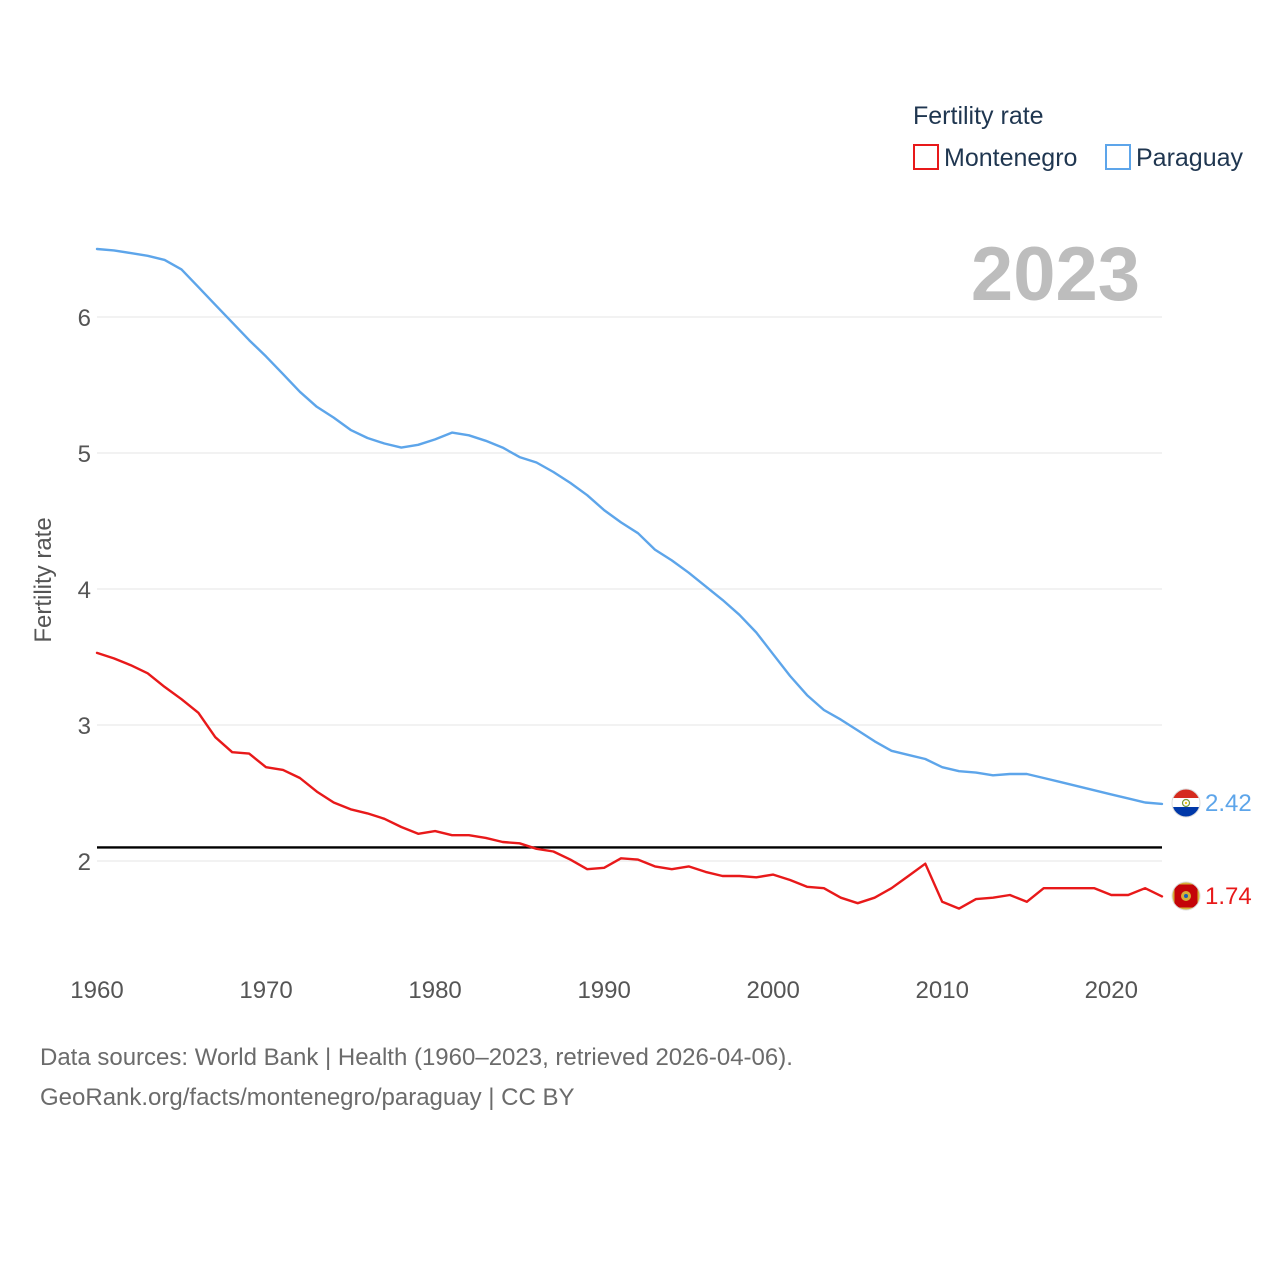  What do you see at coordinates (1186, 803) in the screenshot?
I see `paraguay-flag-icon` at bounding box center [1186, 803].